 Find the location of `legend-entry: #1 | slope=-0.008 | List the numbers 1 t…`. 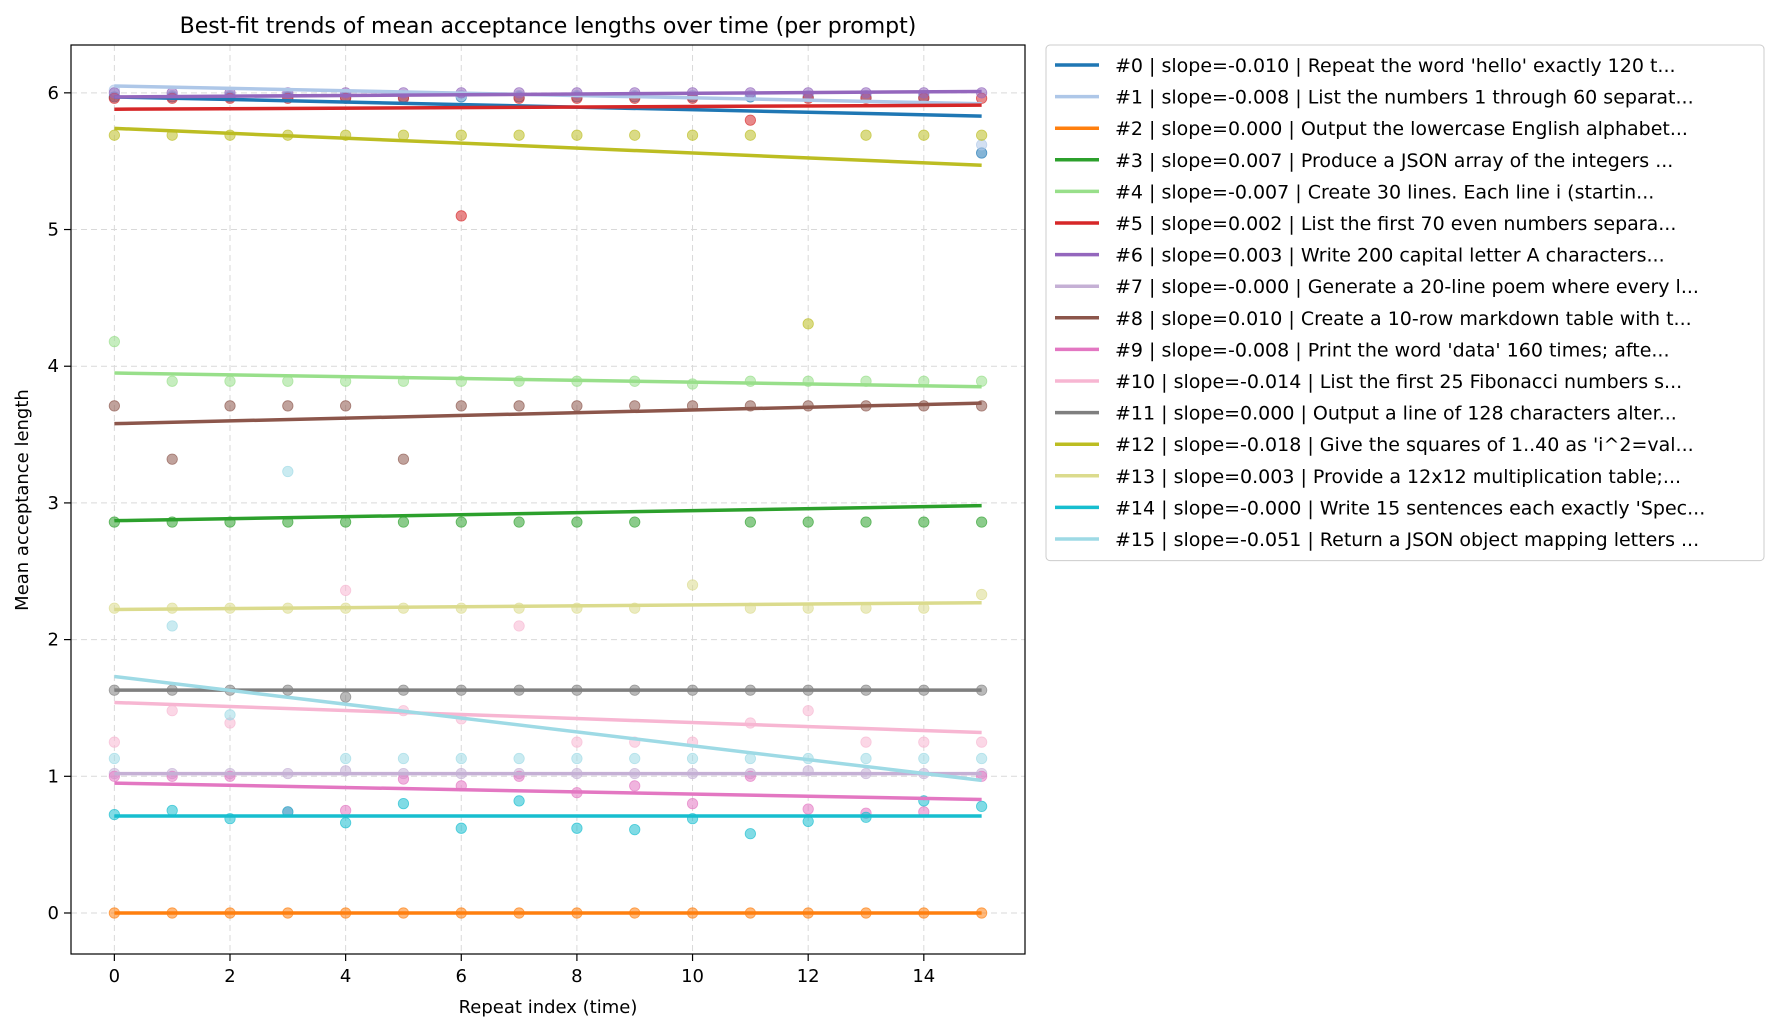

legend-entry: #1 | slope=-0.008 | List the numbers 1 t… is located at coordinates (1404, 98).